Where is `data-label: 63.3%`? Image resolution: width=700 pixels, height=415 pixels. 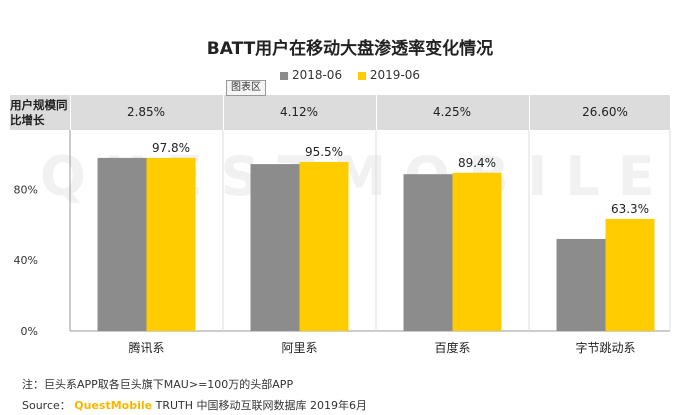
data-label: 63.3% is located at coordinates (630, 209).